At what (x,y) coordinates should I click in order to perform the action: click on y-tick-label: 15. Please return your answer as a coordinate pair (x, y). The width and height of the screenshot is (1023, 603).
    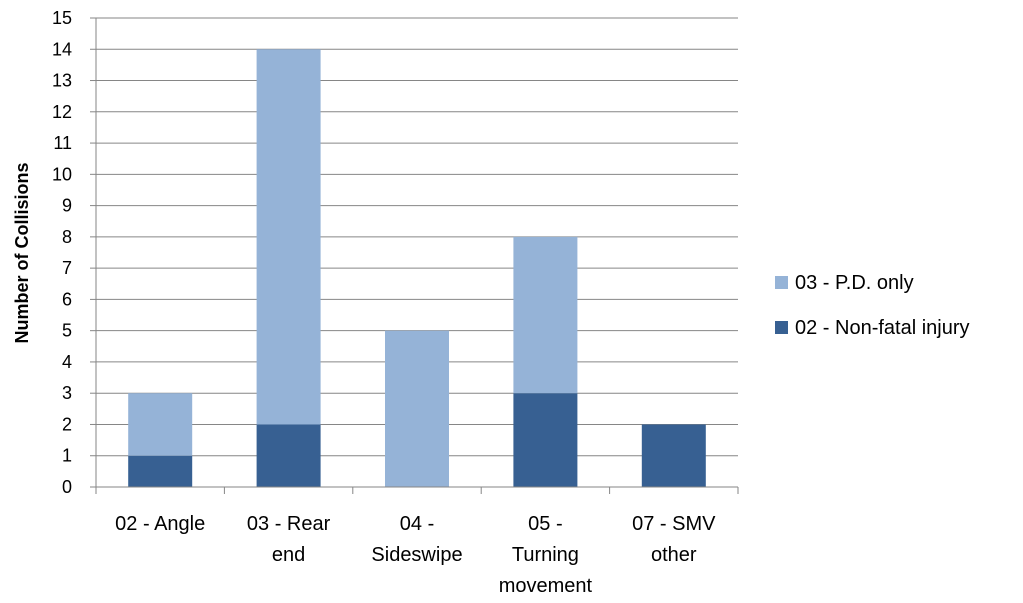
    Looking at the image, I should click on (62, 18).